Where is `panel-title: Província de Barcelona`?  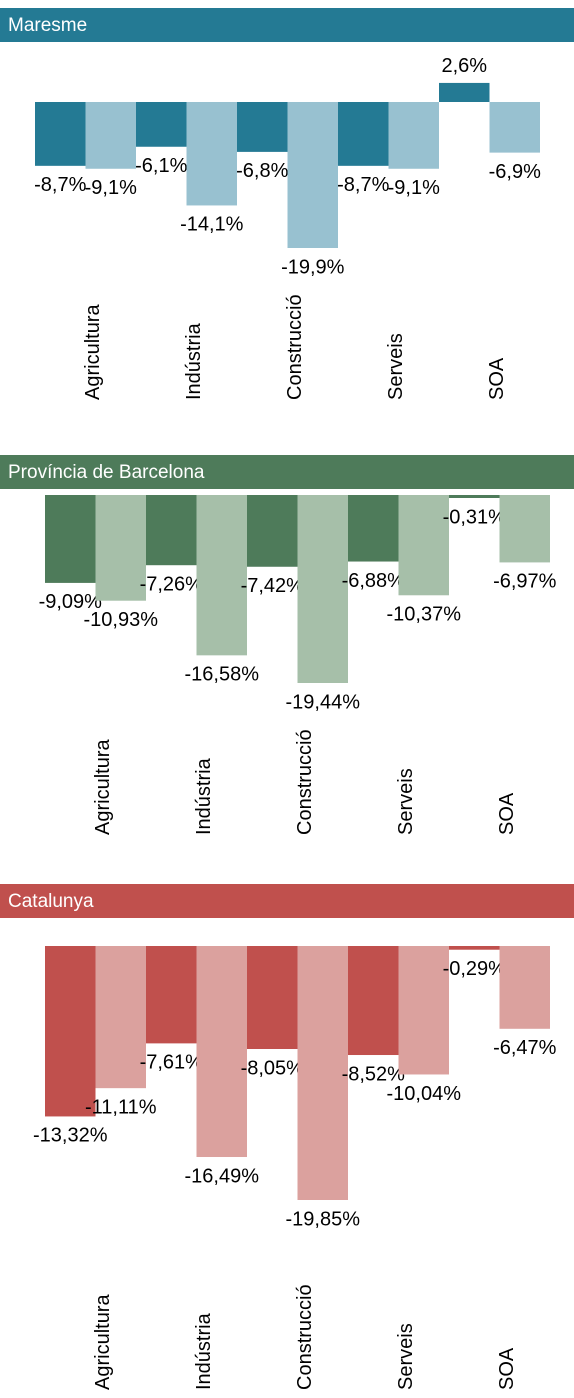
panel-title: Província de Barcelona is located at coordinates (106, 472).